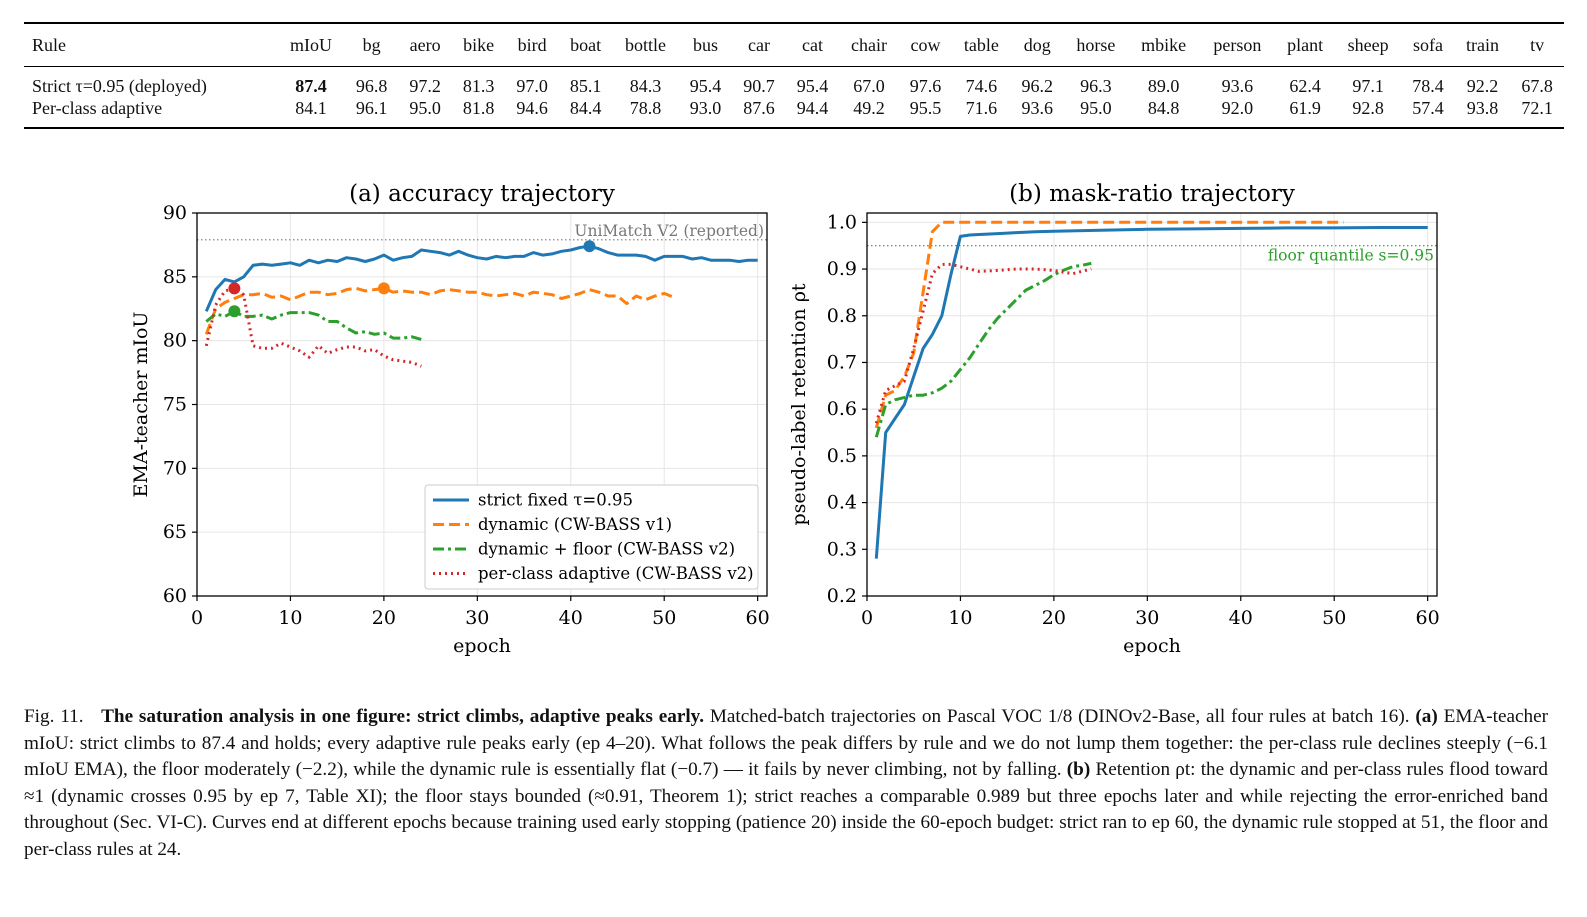 This screenshot has height=917, width=1587. I want to click on table-cell: 95.0, so click(1096, 107).